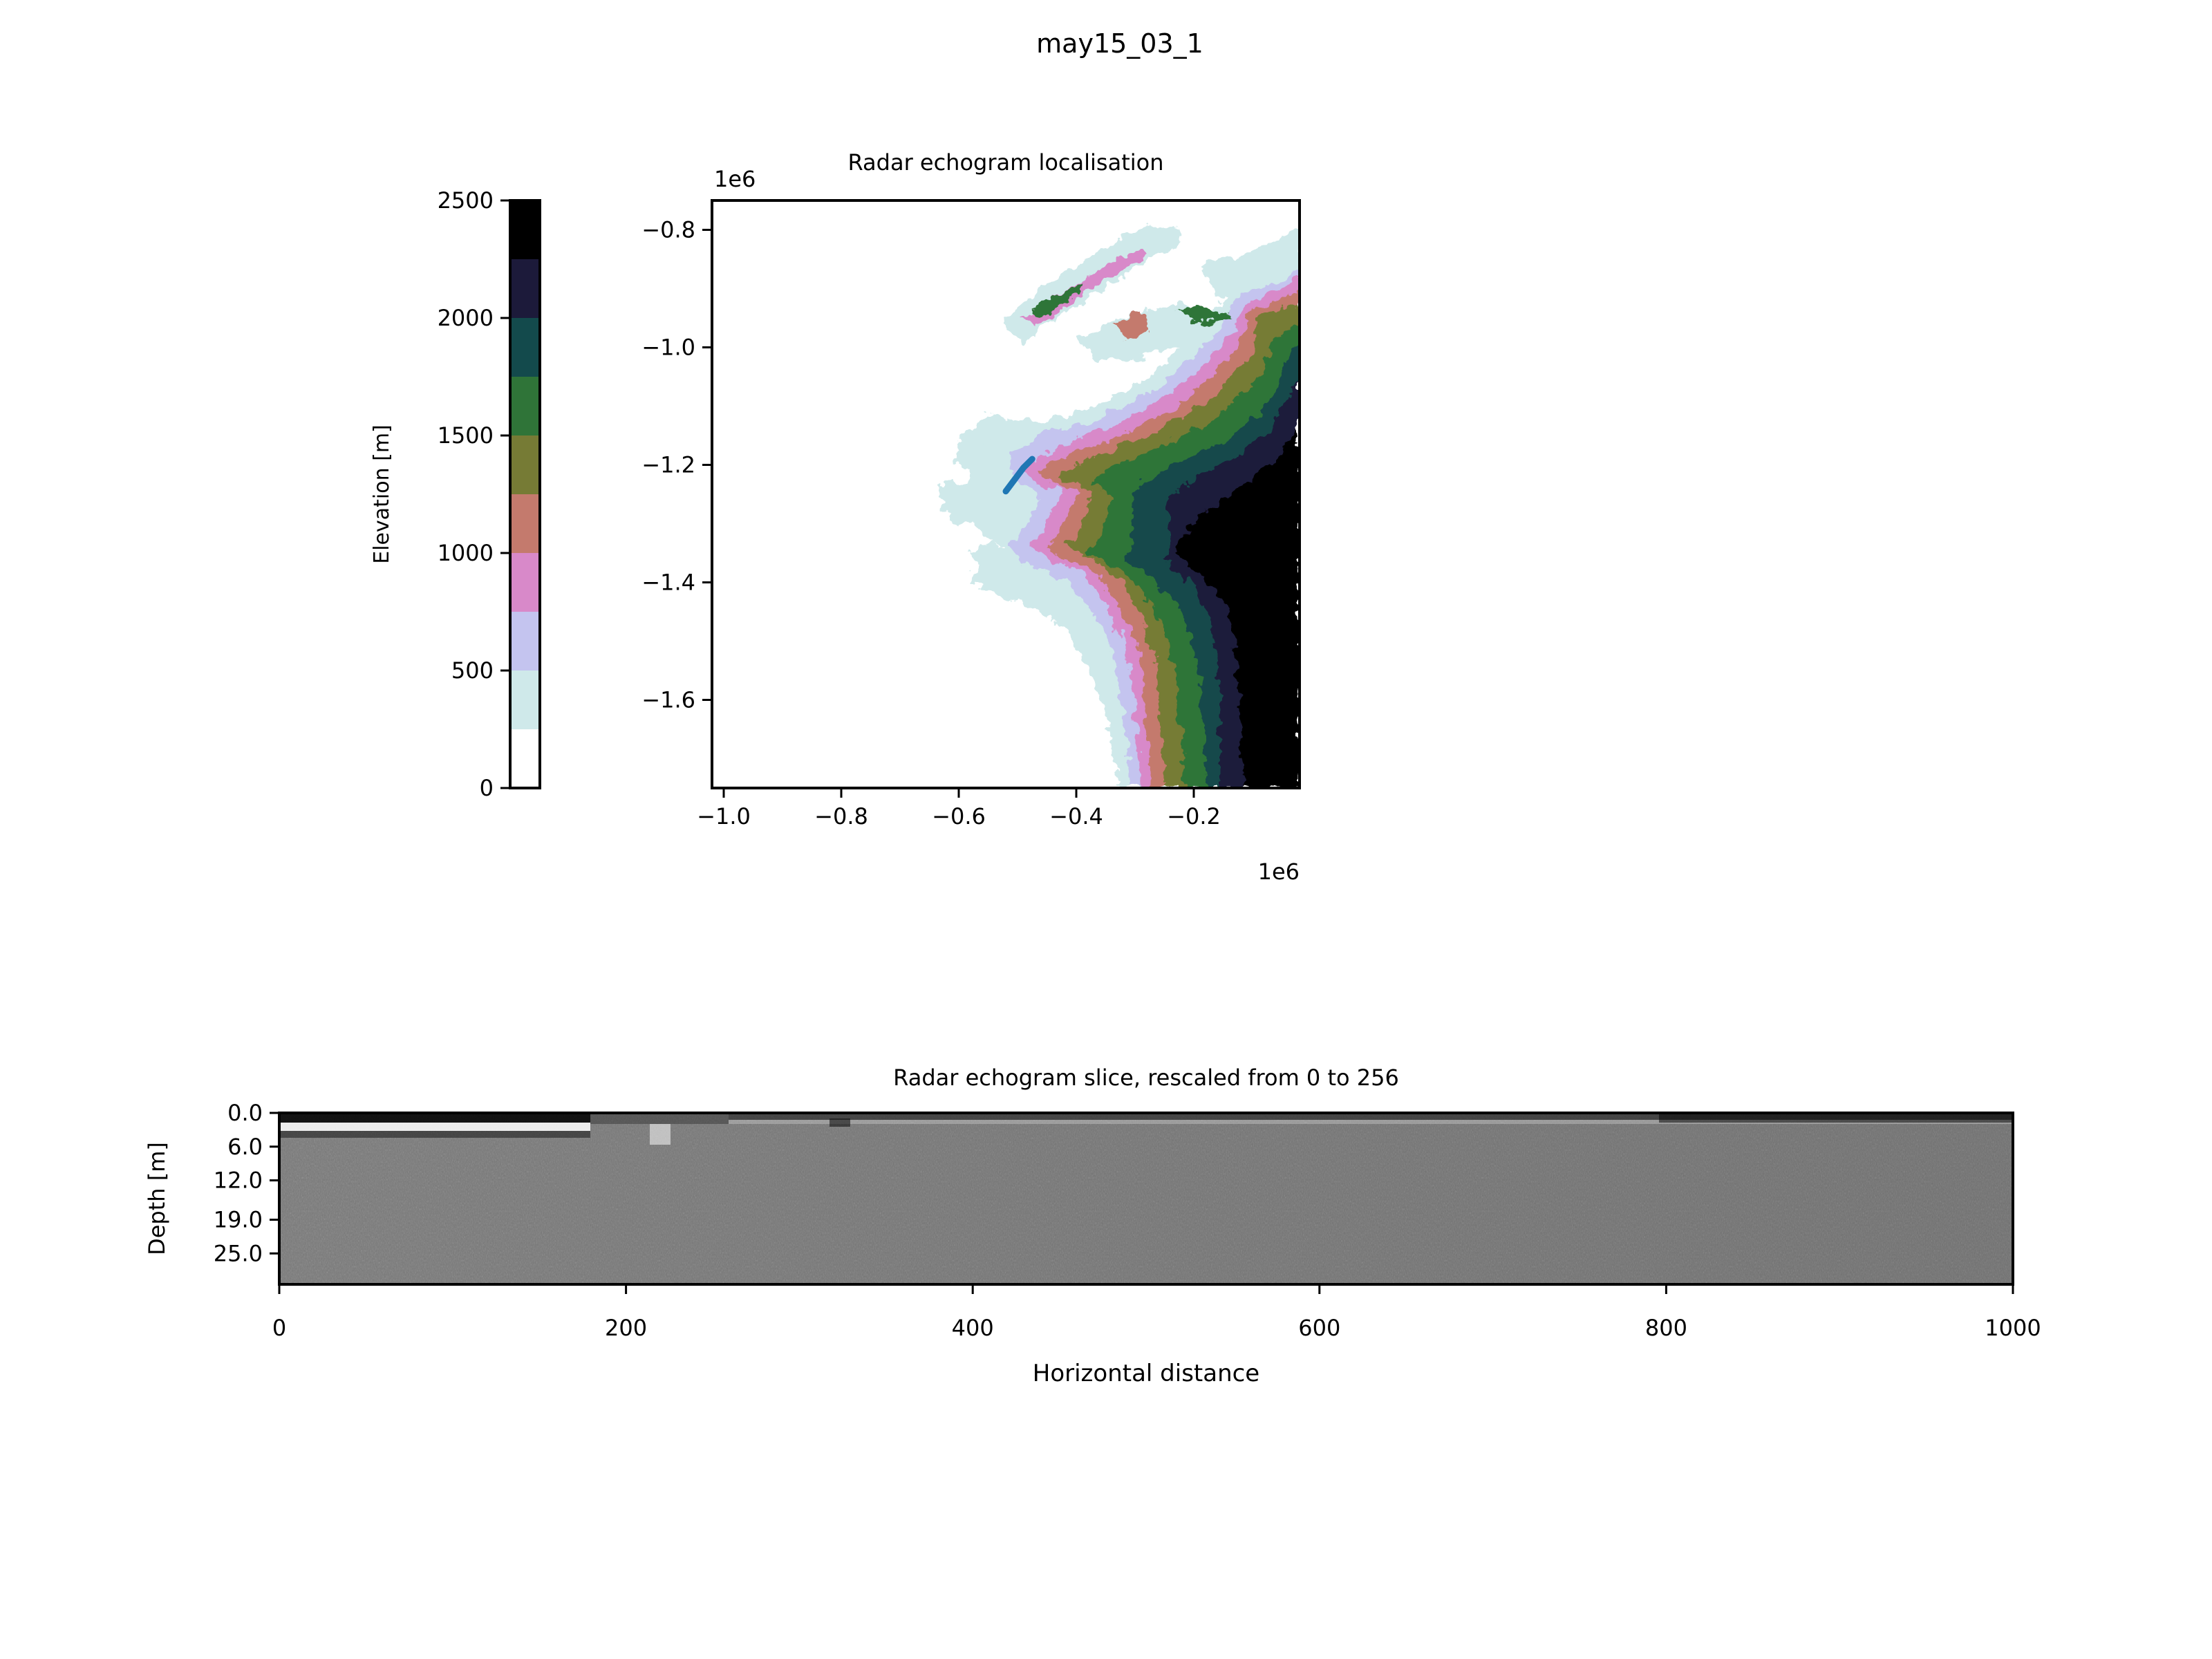  What do you see at coordinates (1146, 1373) in the screenshot?
I see `echogram-x-label: Horizontal distance` at bounding box center [1146, 1373].